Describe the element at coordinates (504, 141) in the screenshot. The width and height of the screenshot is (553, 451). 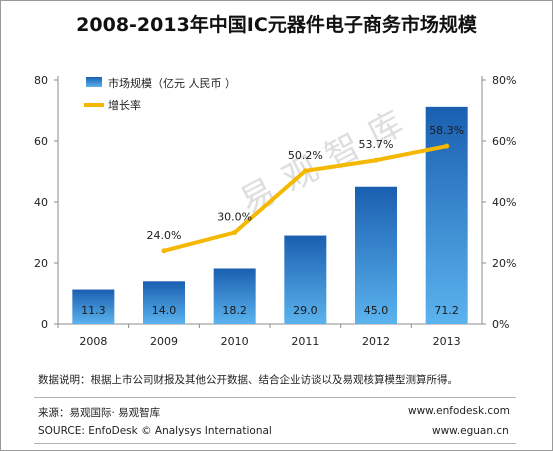
I see `y-tick-label-right: 60%` at that location.